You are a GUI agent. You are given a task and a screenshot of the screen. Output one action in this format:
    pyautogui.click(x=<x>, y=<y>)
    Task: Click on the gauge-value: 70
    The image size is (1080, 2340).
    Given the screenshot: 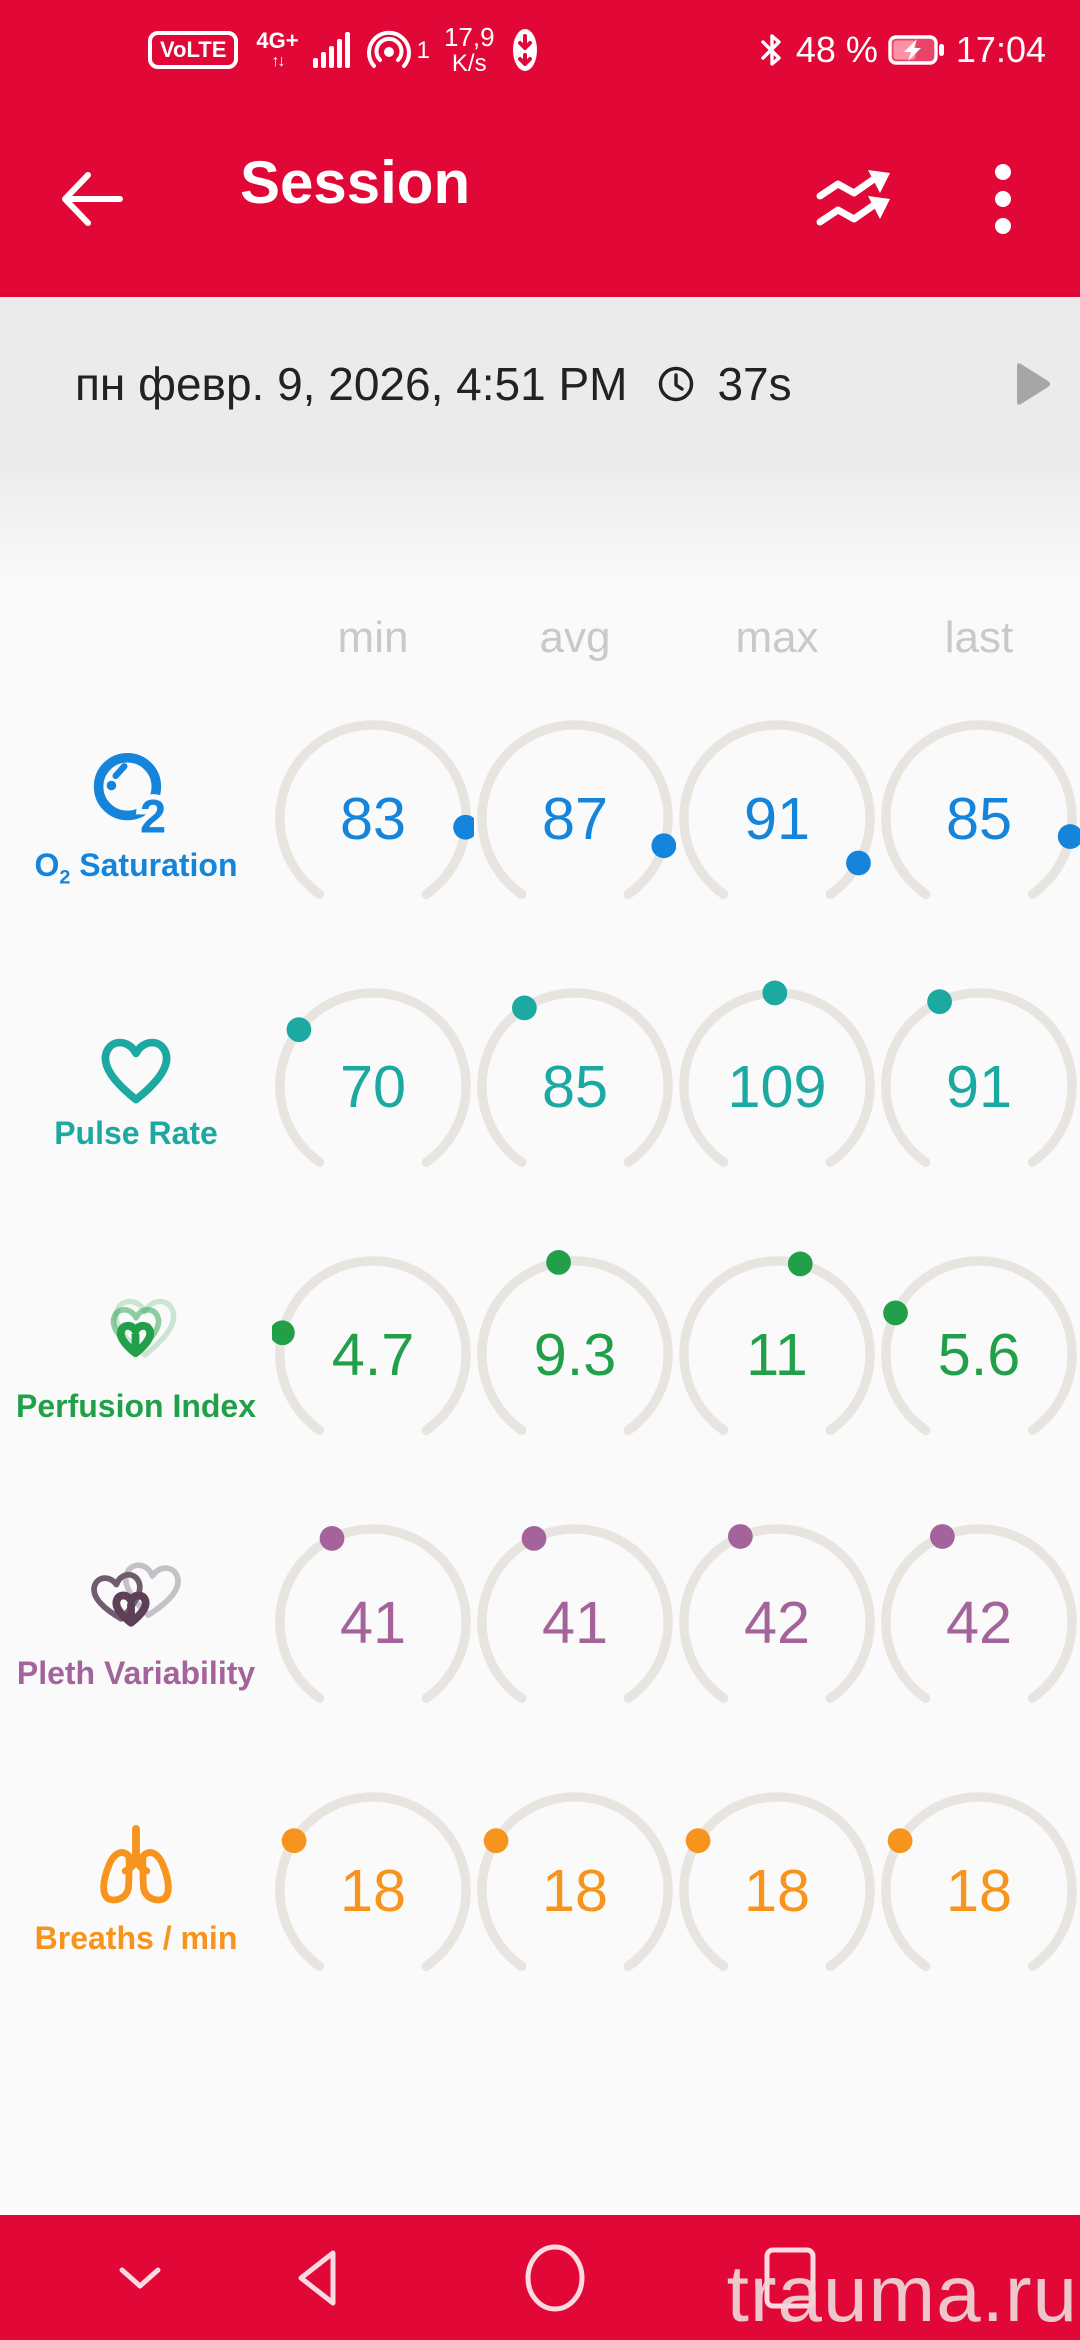 What is the action you would take?
    pyautogui.click(x=373, y=1086)
    